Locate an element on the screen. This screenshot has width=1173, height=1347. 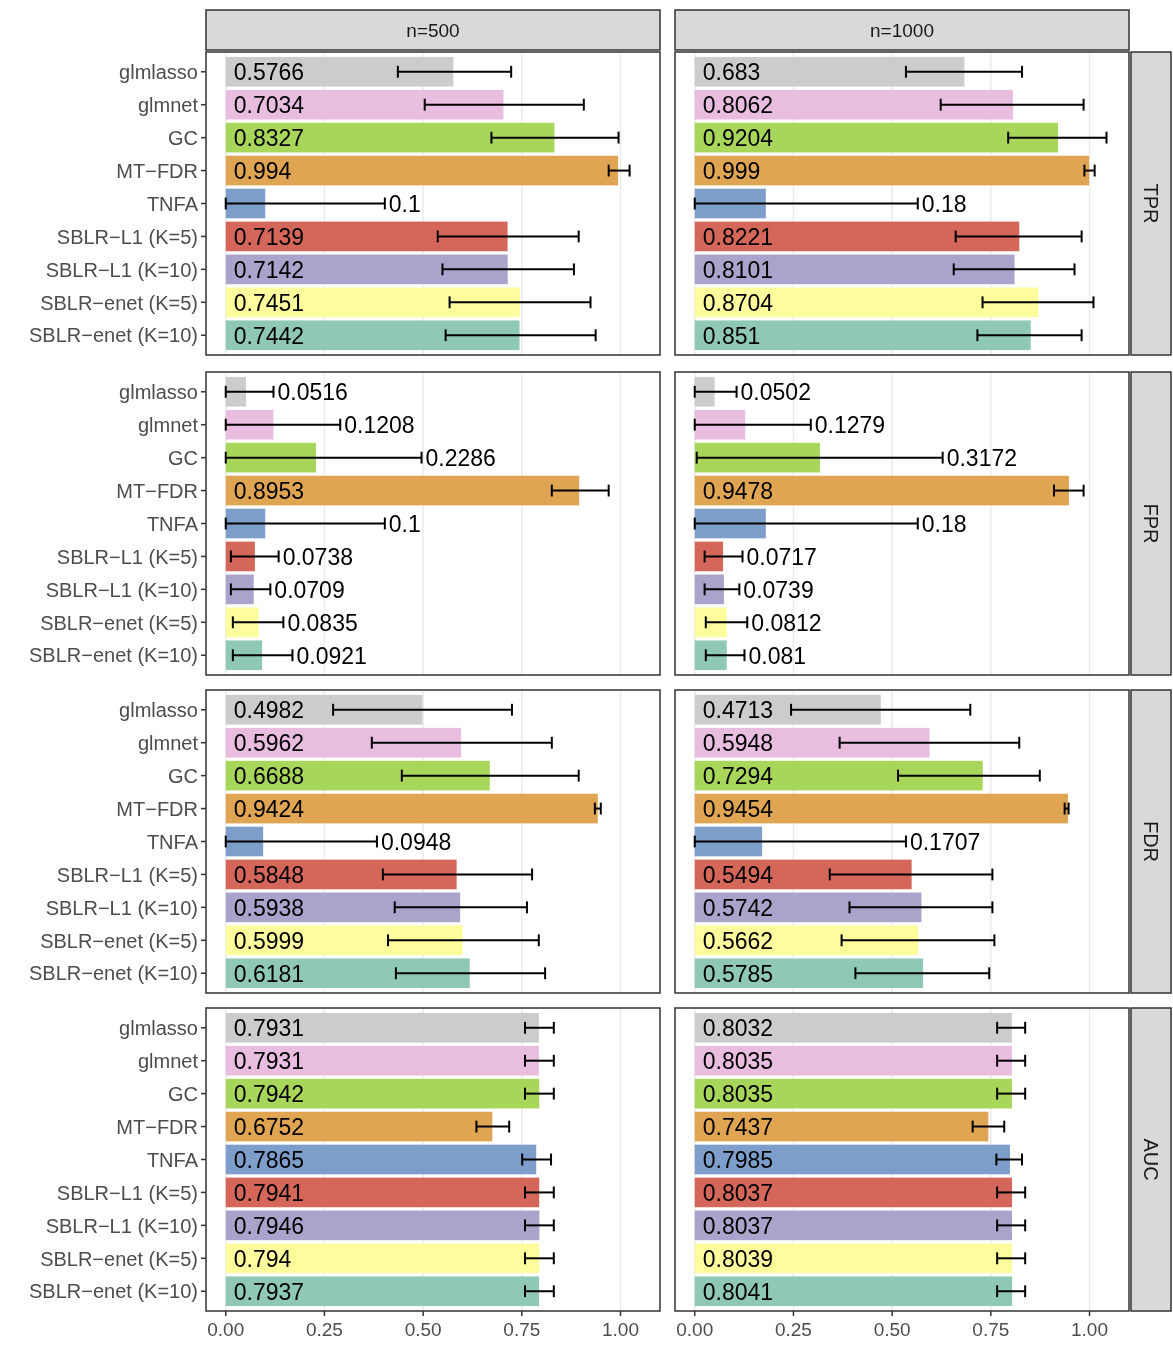
data-label: 0.6181 is located at coordinates (269, 973).